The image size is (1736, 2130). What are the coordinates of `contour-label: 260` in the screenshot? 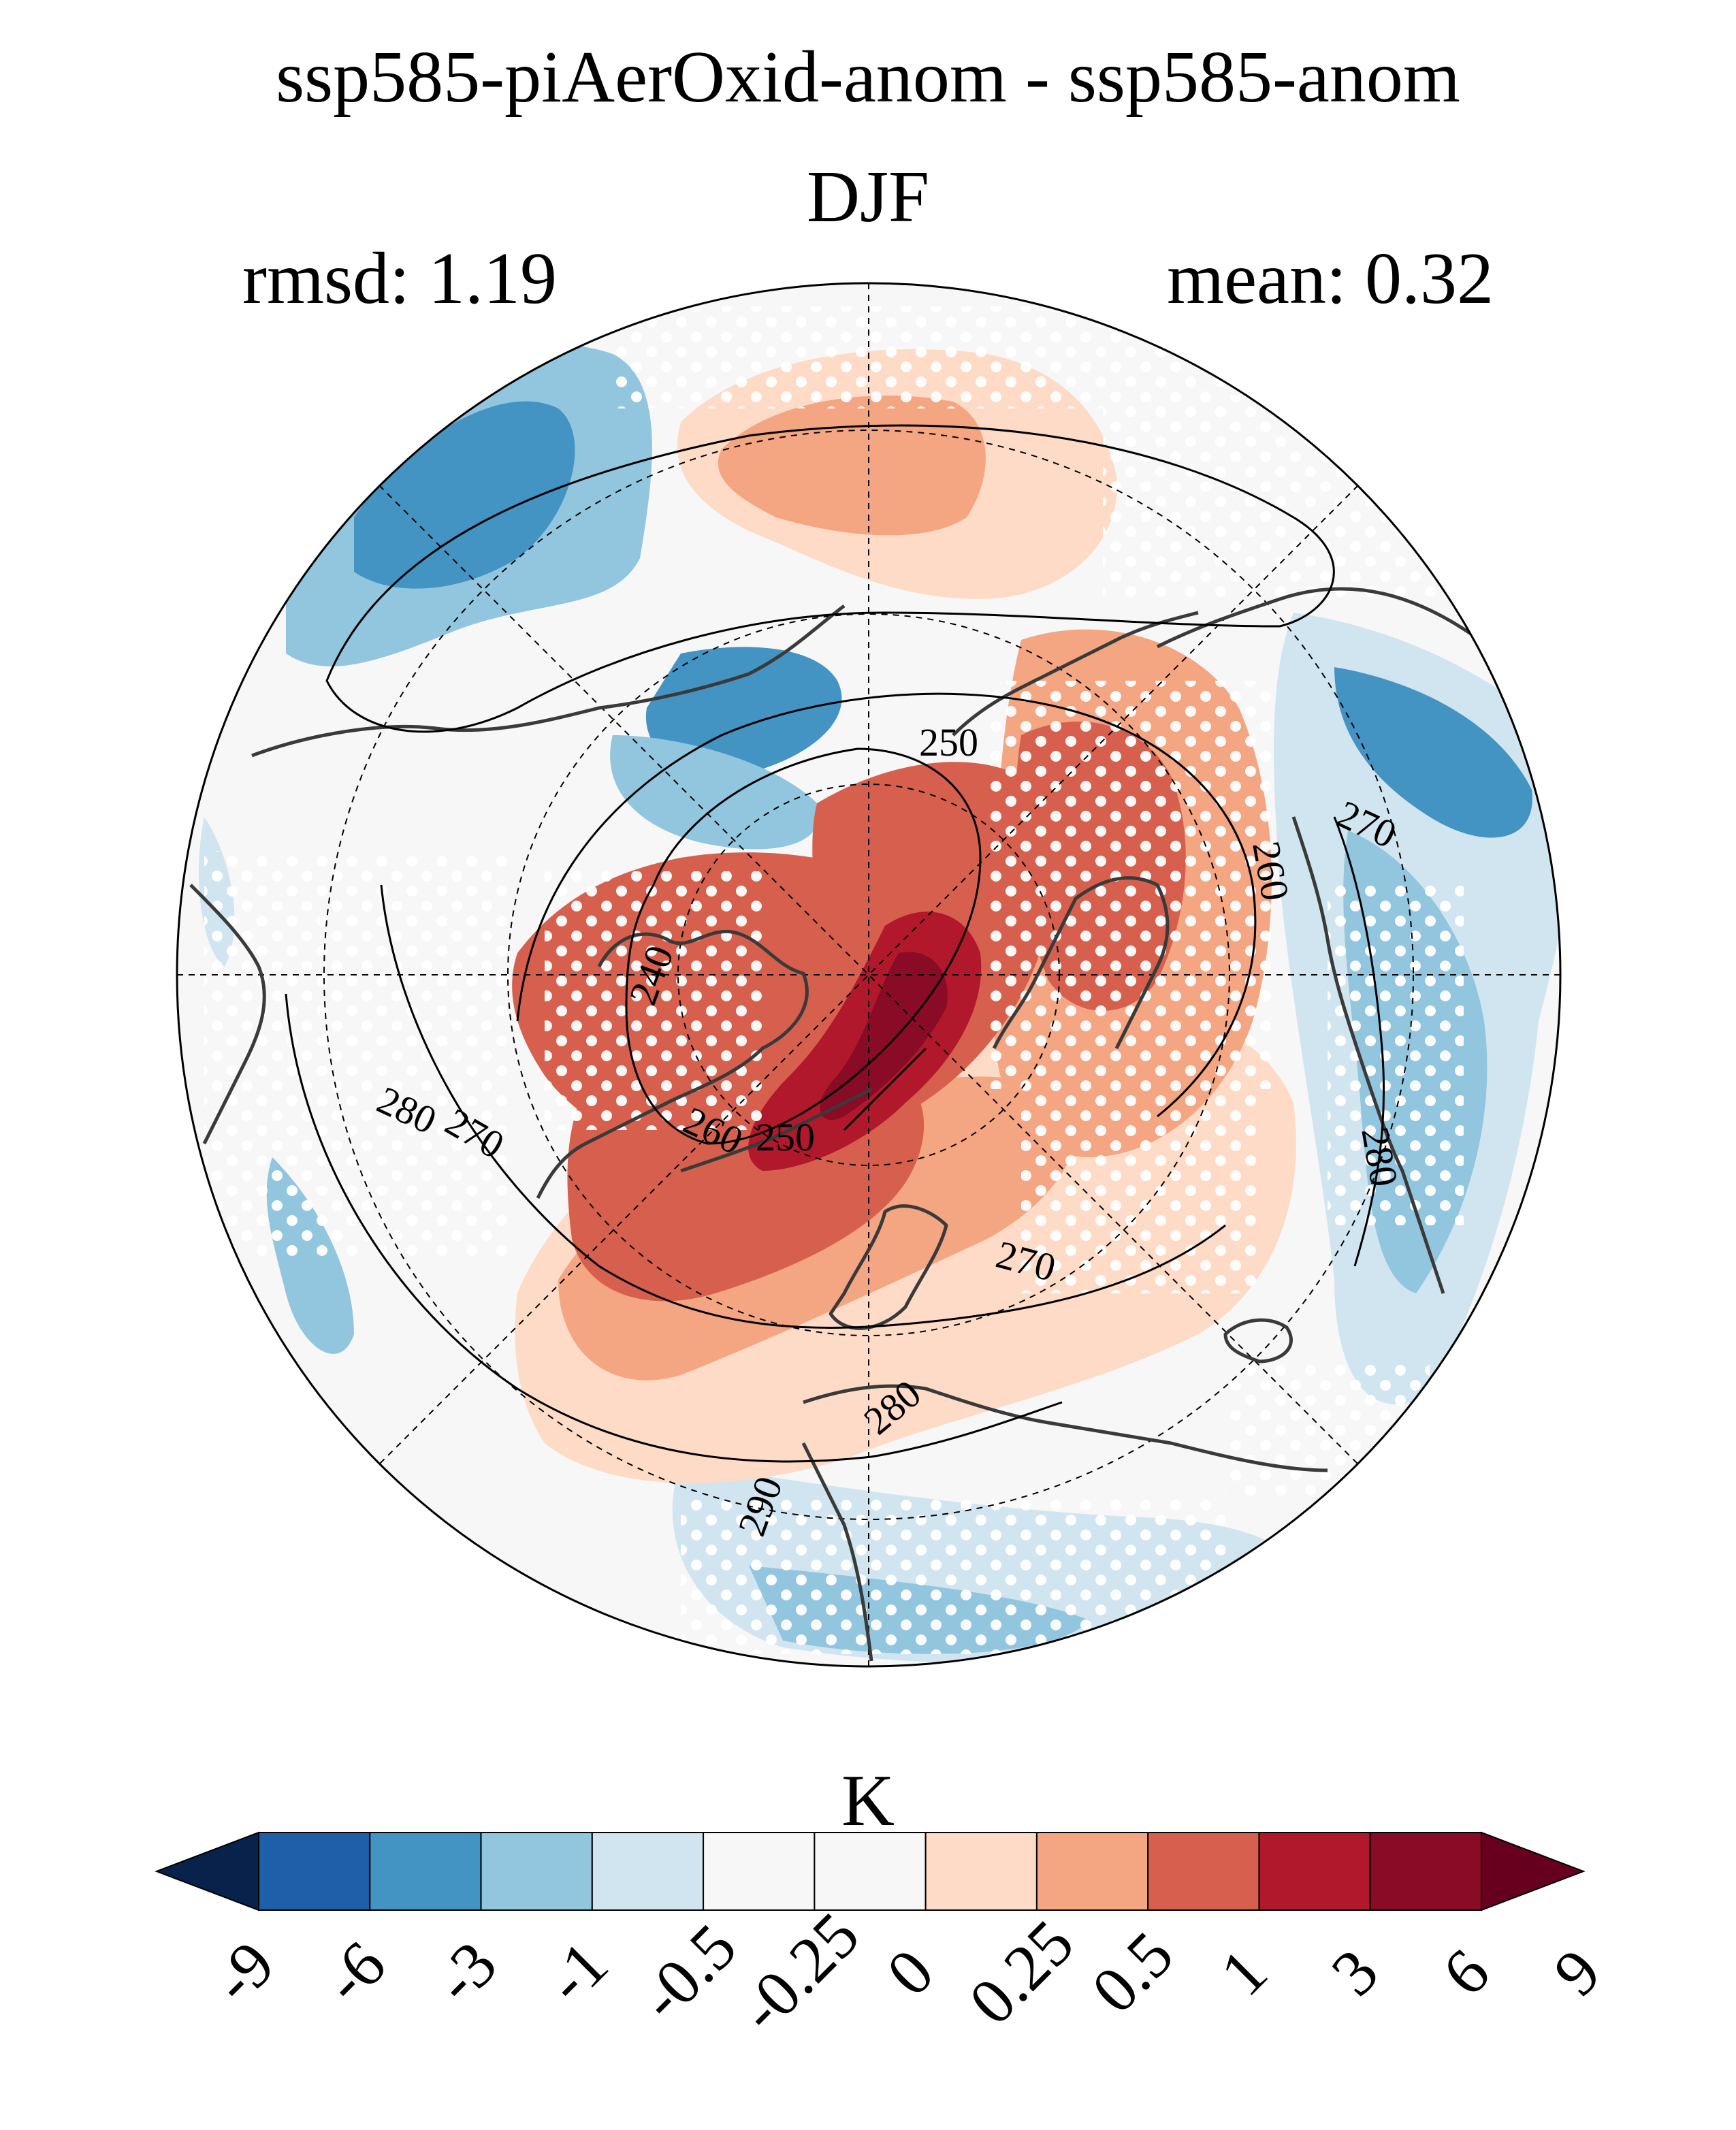 It's located at (1271, 871).